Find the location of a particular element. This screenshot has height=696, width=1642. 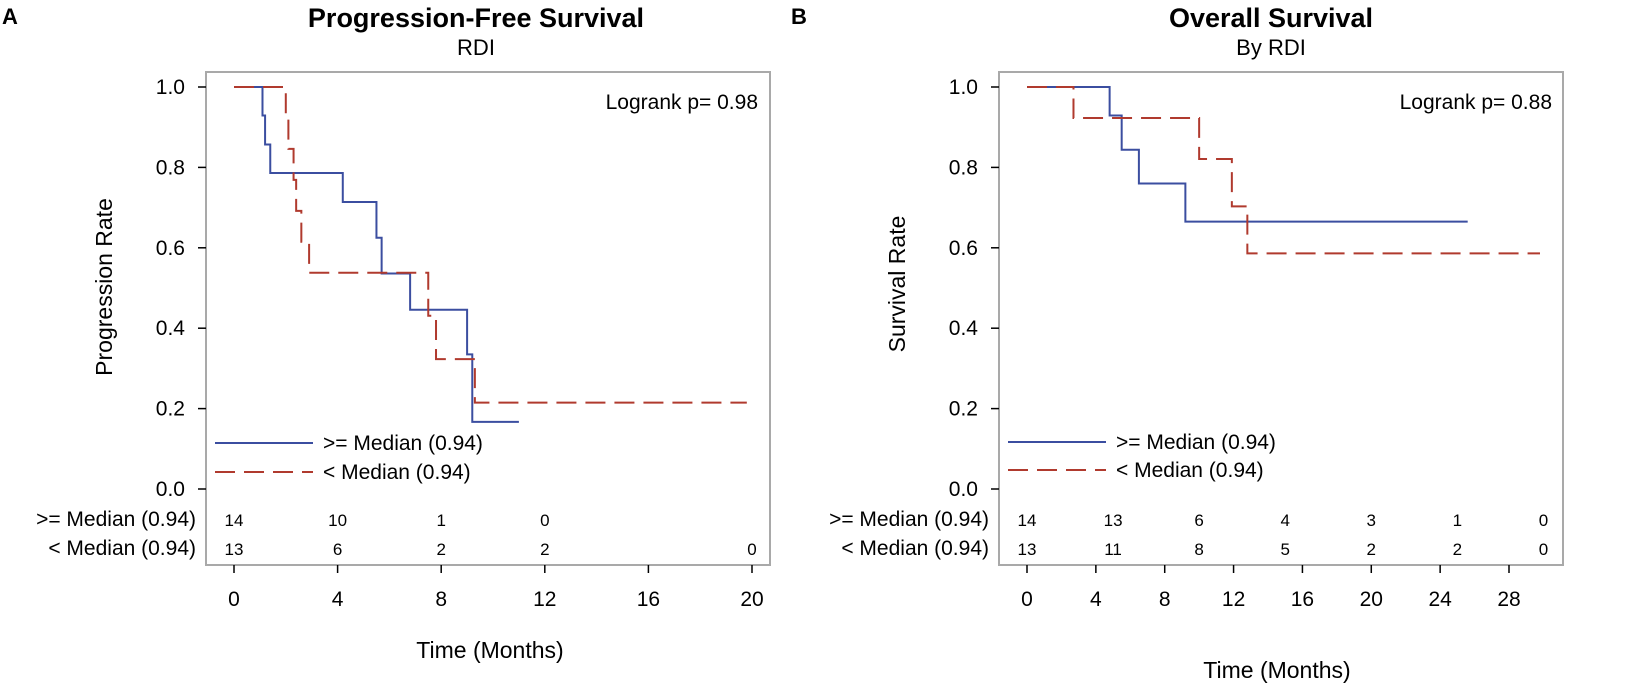

risk-count-a: 13 is located at coordinates (234, 549).